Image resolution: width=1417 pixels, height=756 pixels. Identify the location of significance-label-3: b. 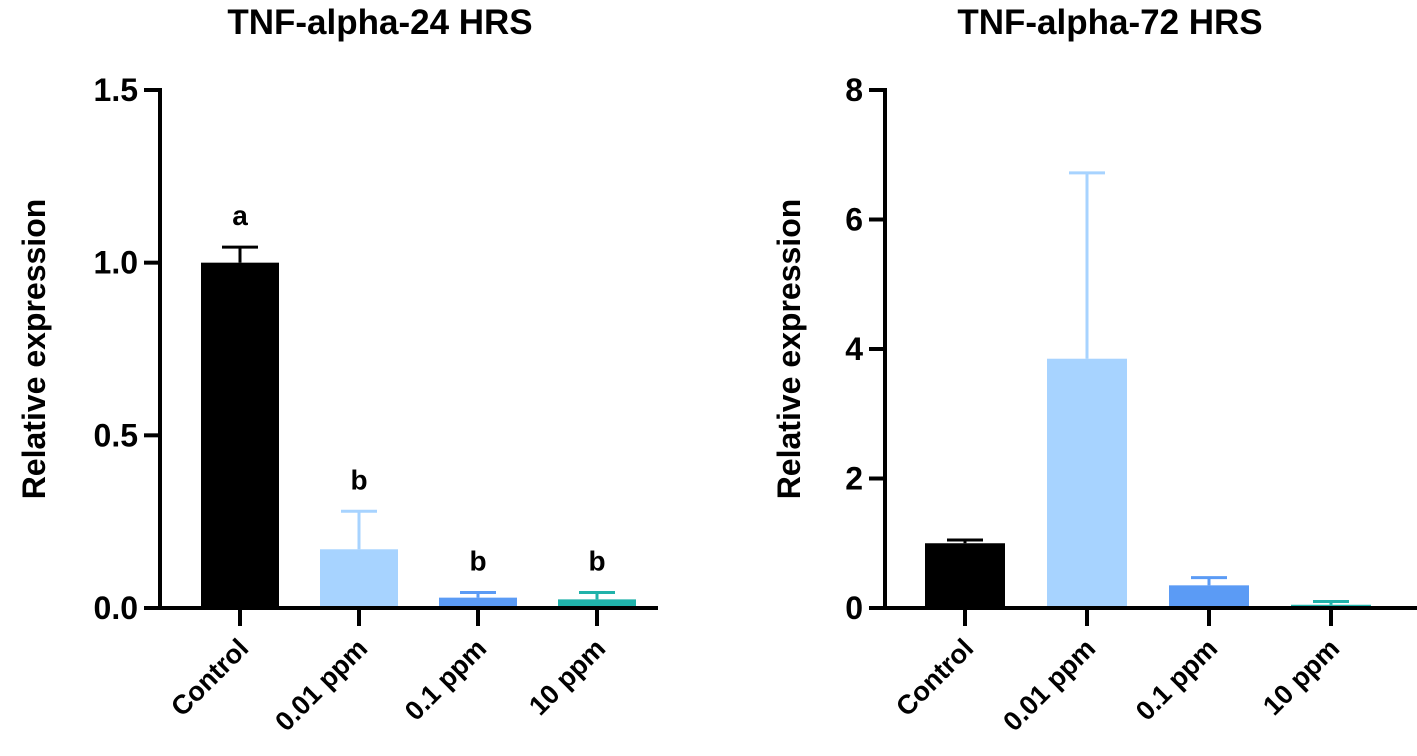
(477, 560).